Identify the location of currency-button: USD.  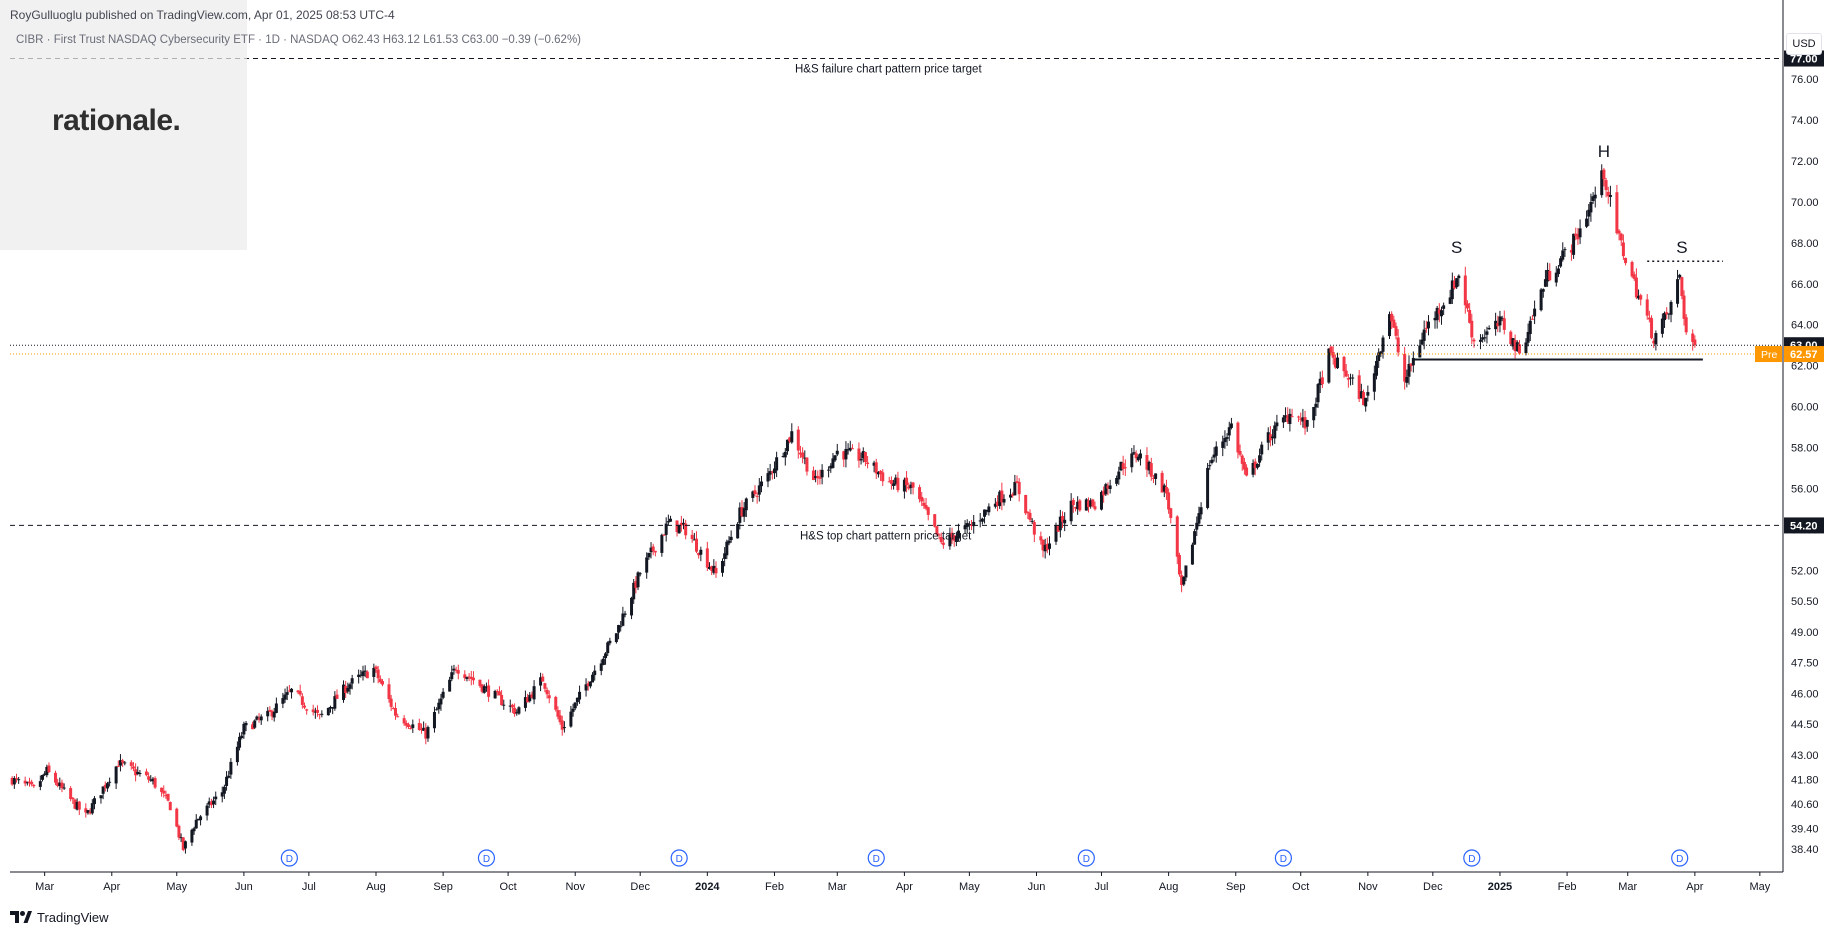
(1804, 44).